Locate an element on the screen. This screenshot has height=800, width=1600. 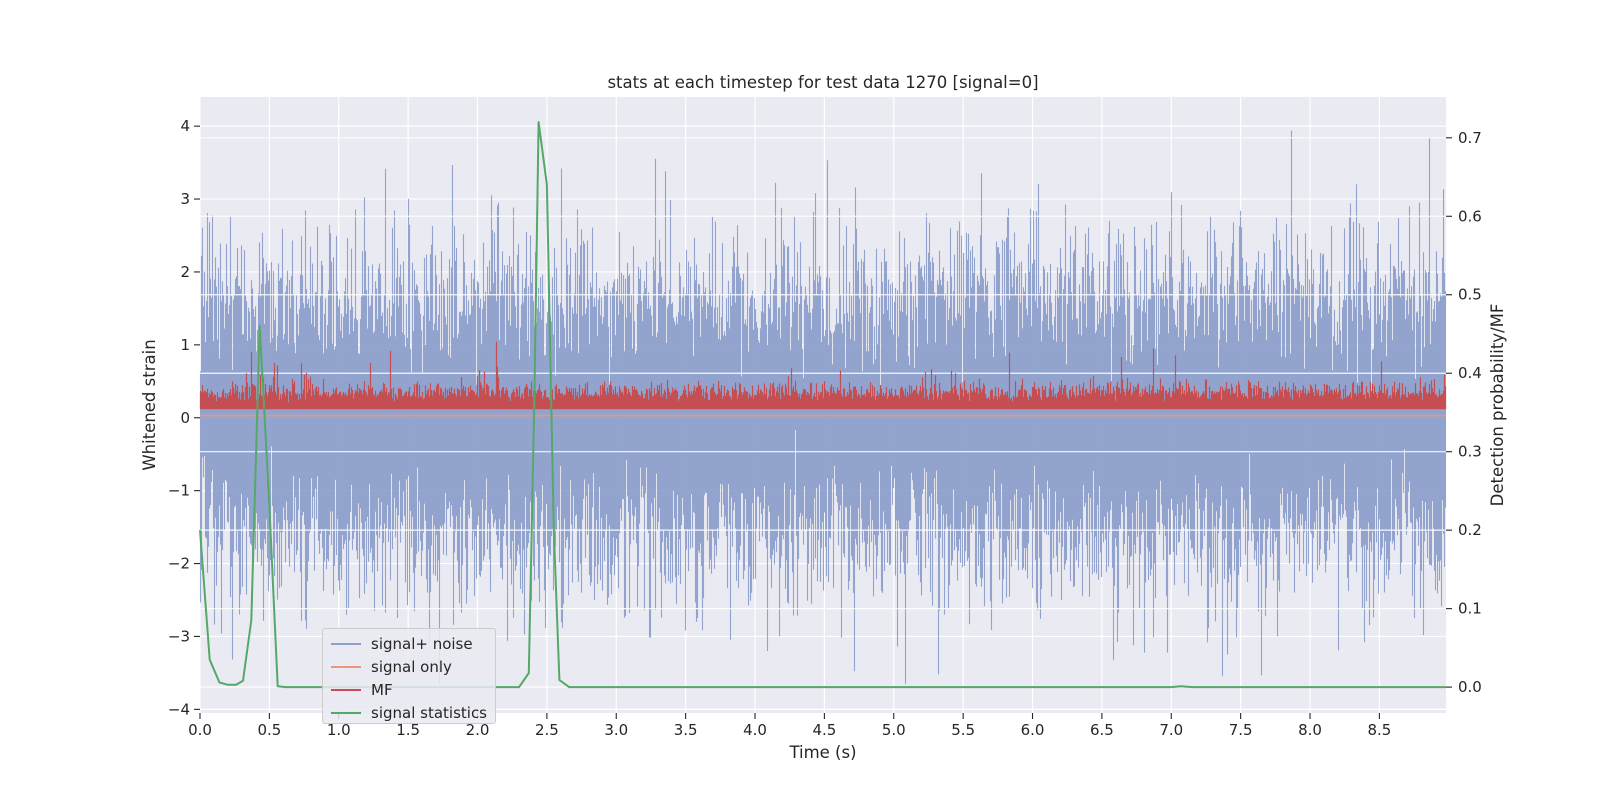
y-tick-label-left: 4 is located at coordinates (185, 126).